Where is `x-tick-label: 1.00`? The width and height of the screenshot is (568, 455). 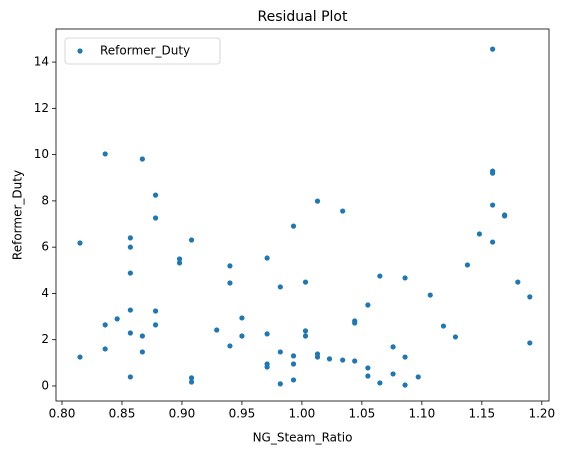 x-tick-label: 1.00 is located at coordinates (302, 414).